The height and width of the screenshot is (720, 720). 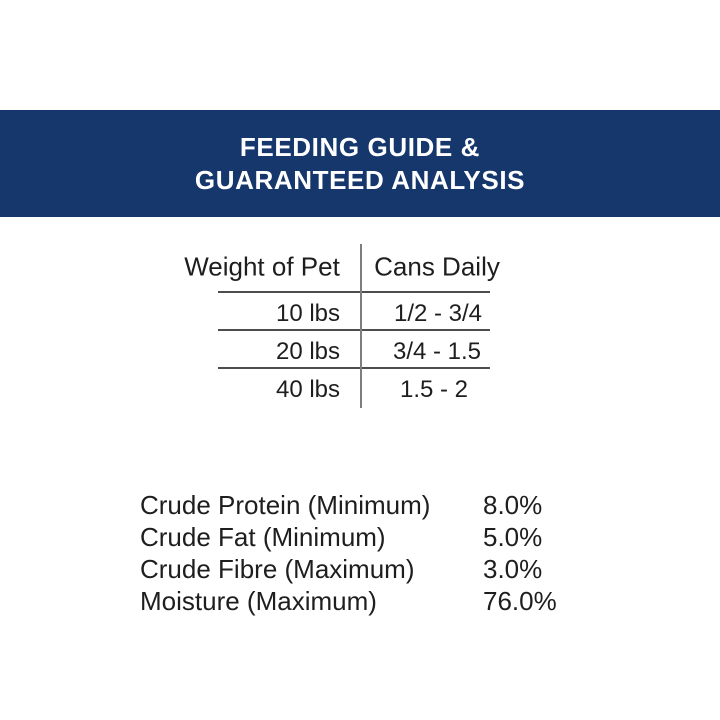 What do you see at coordinates (308, 389) in the screenshot?
I see `table-cell-weight-3: 40 lbs` at bounding box center [308, 389].